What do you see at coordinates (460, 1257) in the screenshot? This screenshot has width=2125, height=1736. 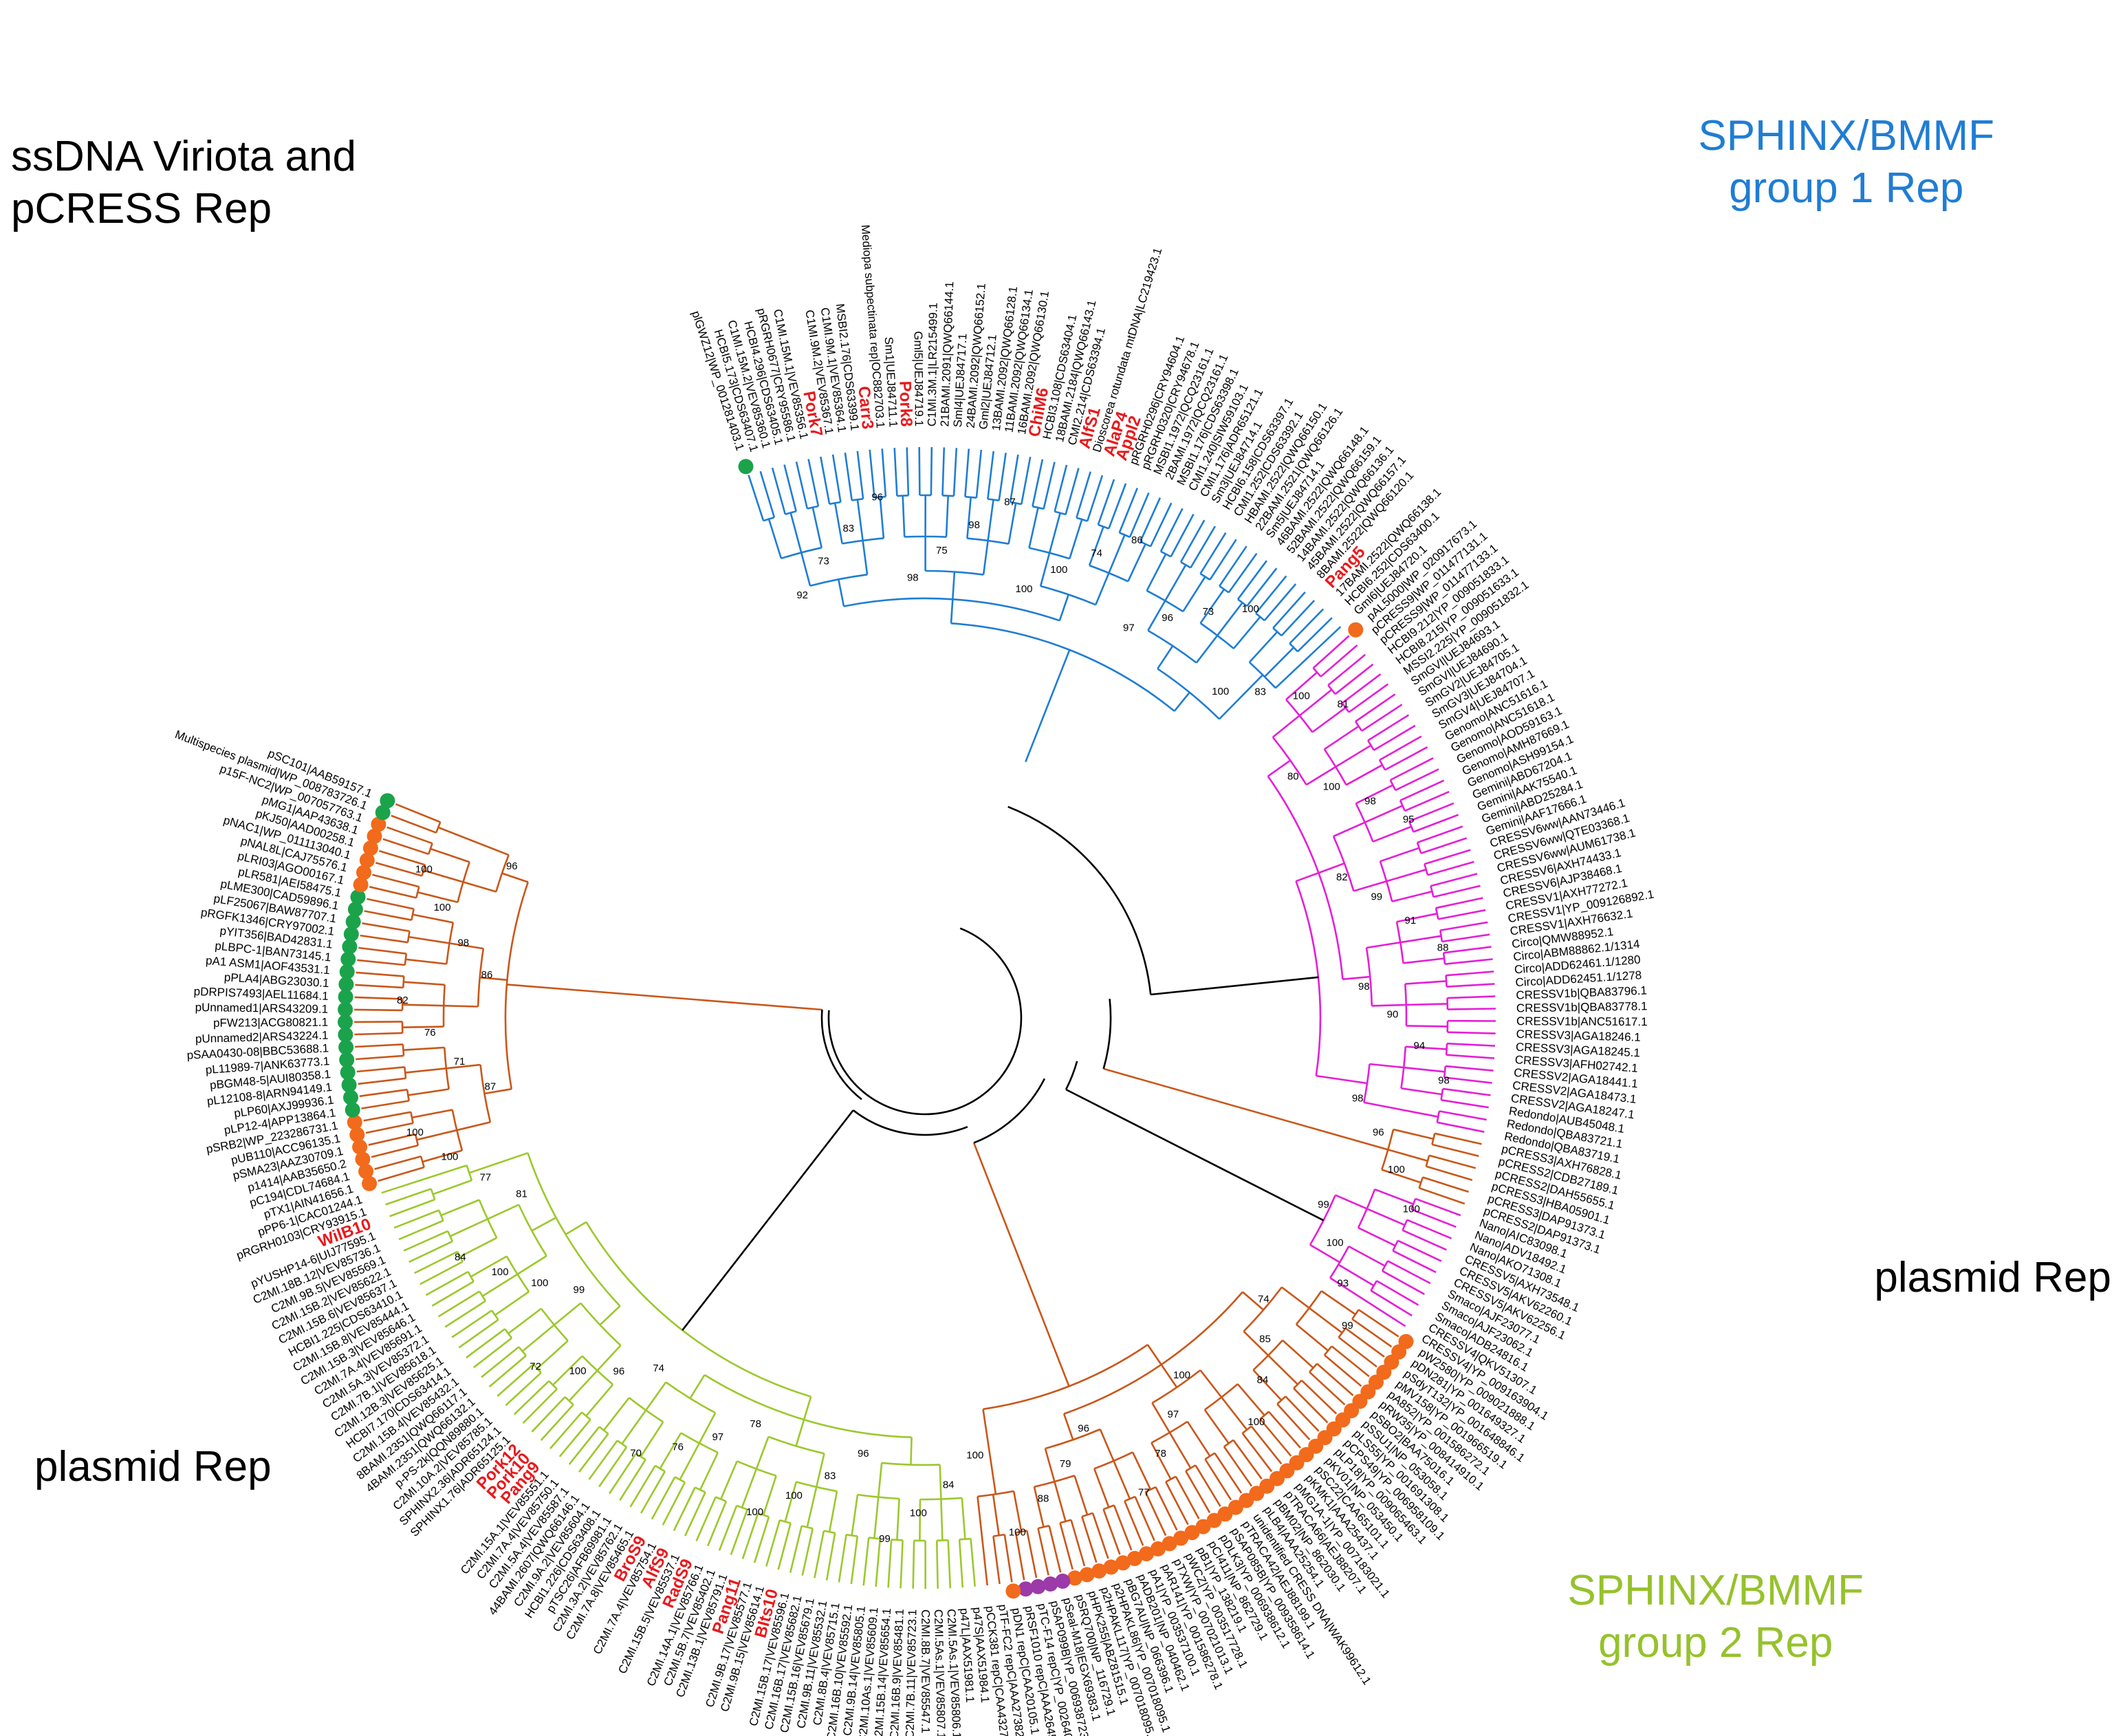 I see `bootstrap-value: 84` at bounding box center [460, 1257].